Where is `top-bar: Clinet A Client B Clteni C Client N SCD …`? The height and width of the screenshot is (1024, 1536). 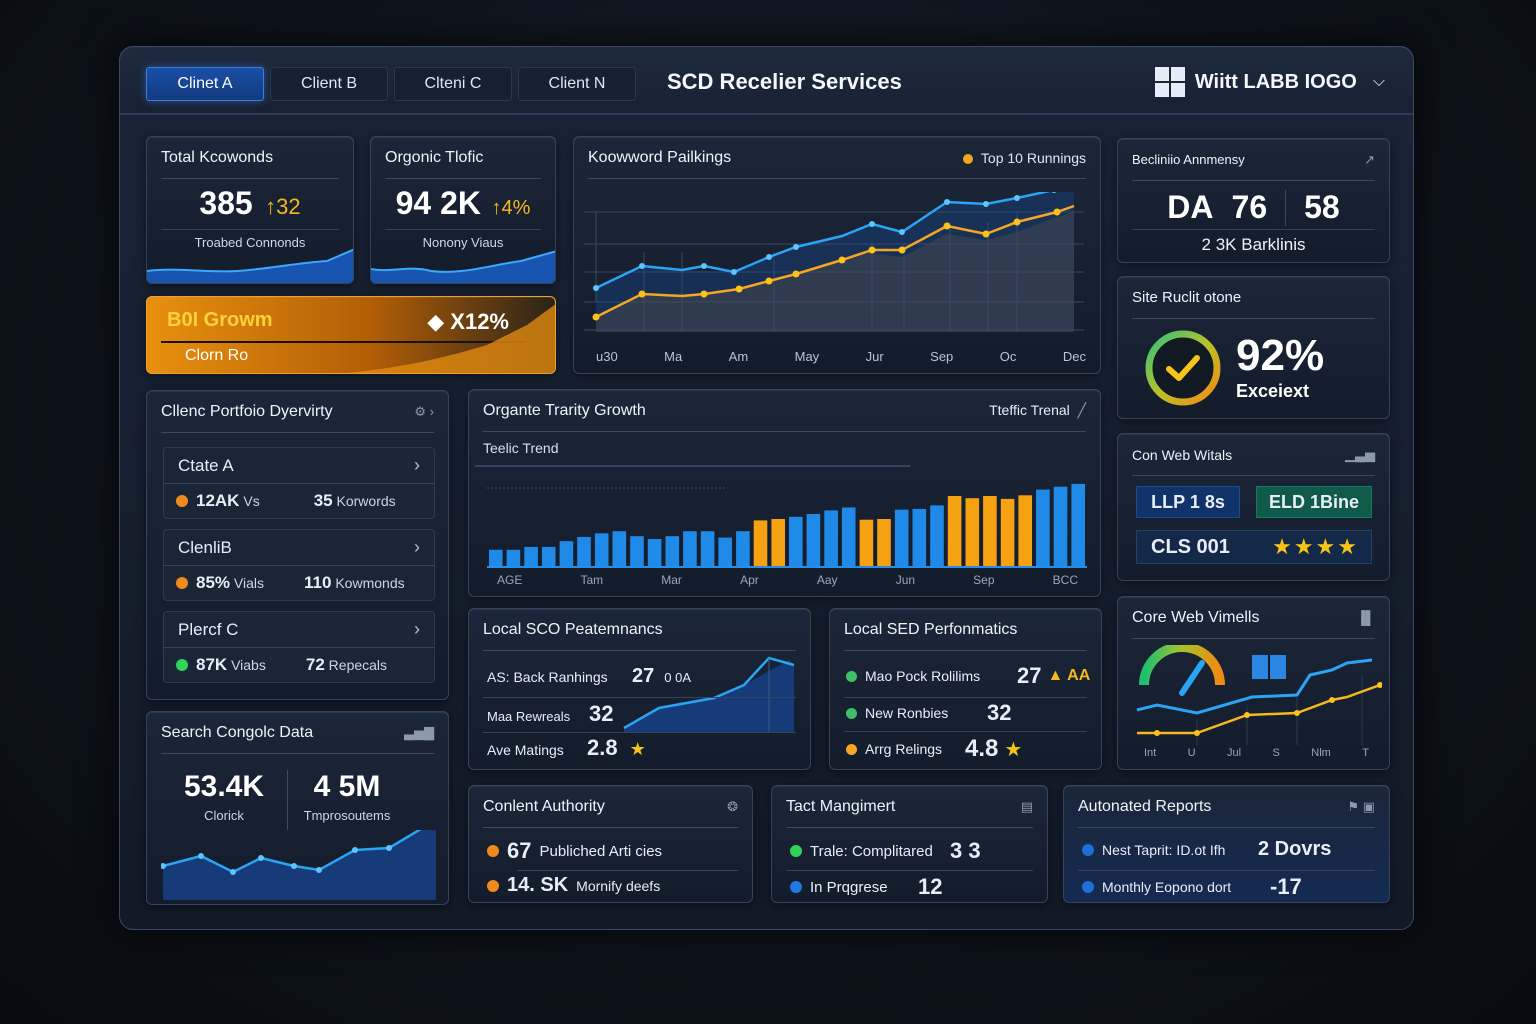
top-bar: Clinet A Client B Clteni C Client N SCD … is located at coordinates (766, 81).